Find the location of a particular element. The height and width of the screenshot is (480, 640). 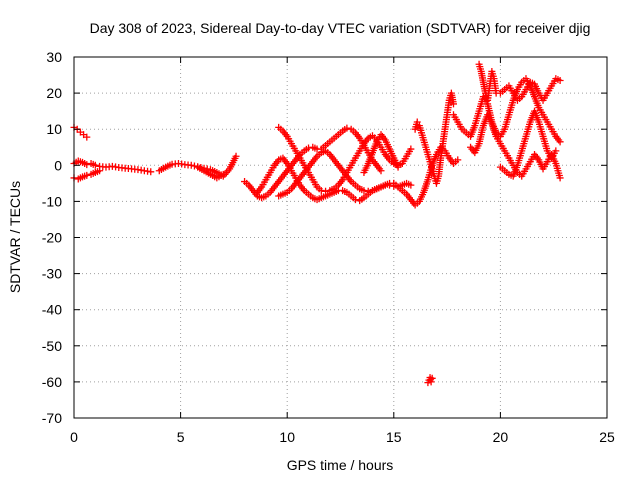

series-s13 is located at coordinates (430, 380).